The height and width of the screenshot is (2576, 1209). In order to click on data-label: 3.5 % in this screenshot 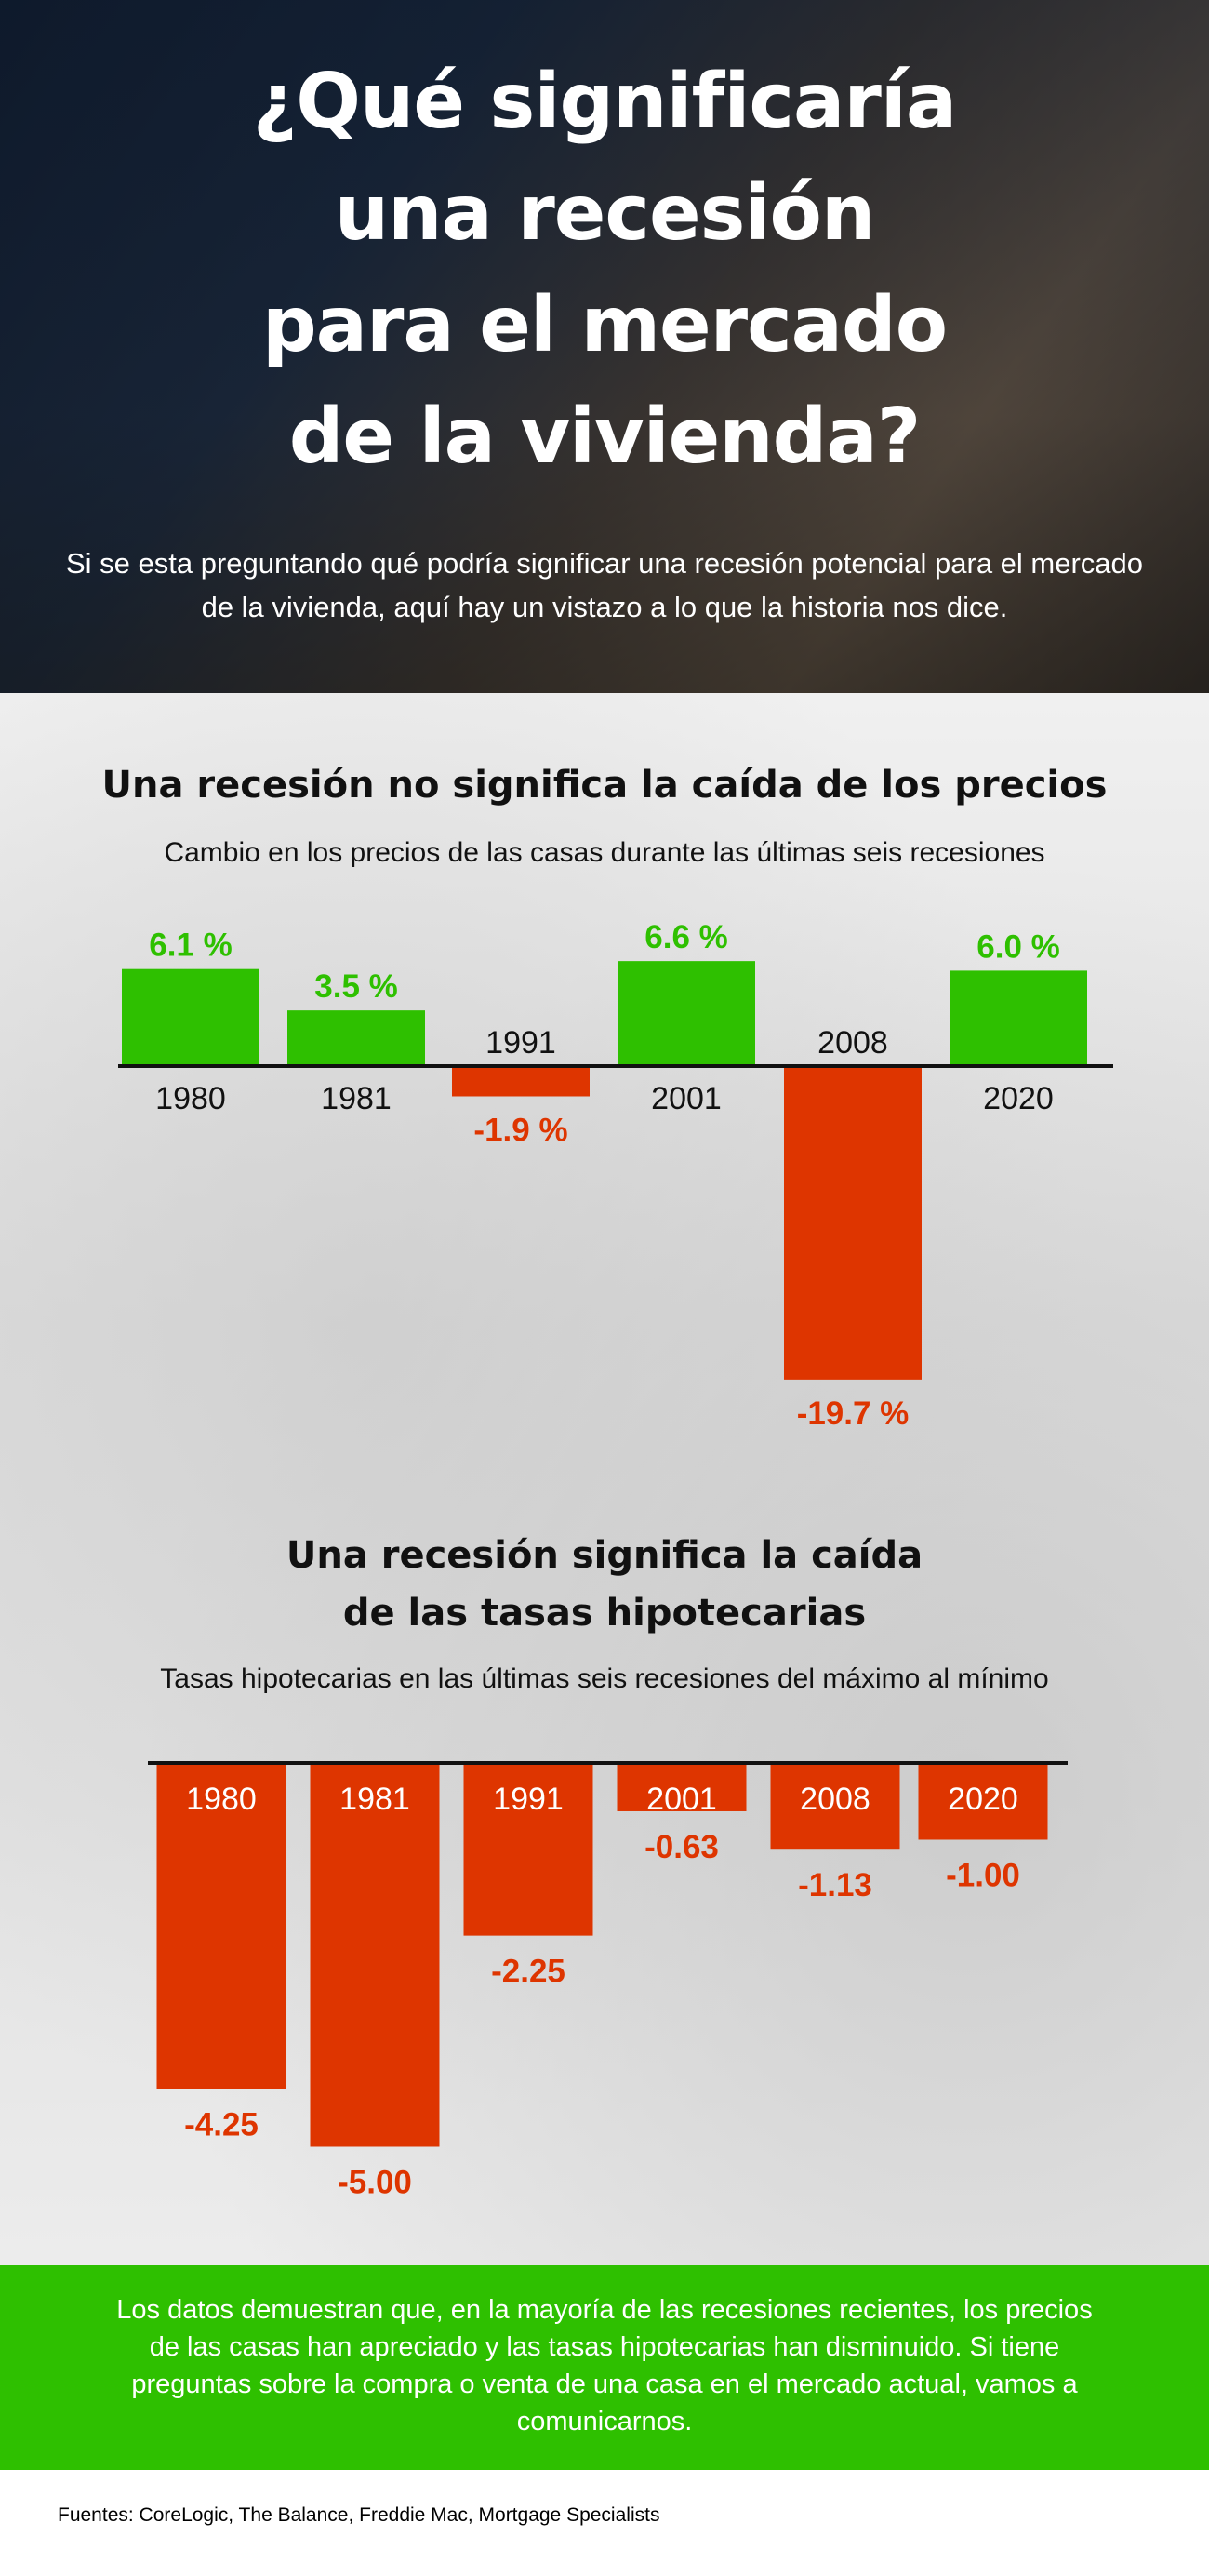, I will do `click(356, 986)`.